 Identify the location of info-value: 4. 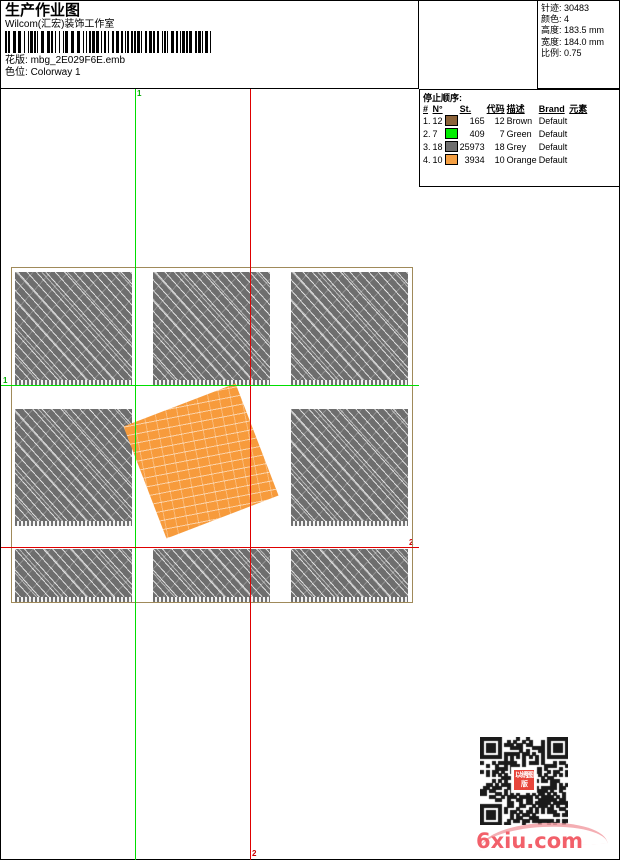
(567, 19).